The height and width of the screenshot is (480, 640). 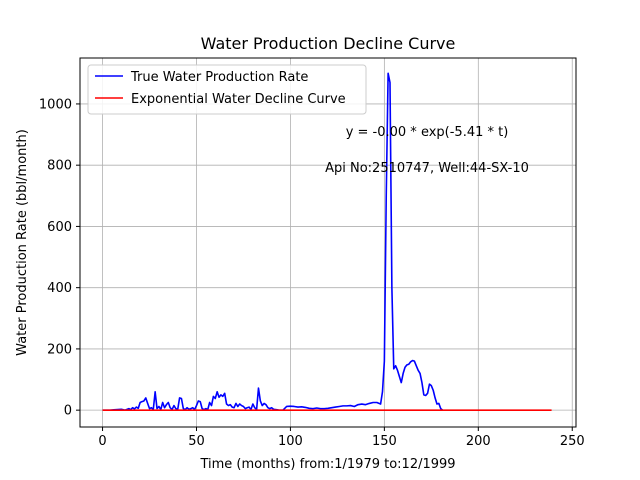 I want to click on y-tick-label: 0, so click(x=68, y=411).